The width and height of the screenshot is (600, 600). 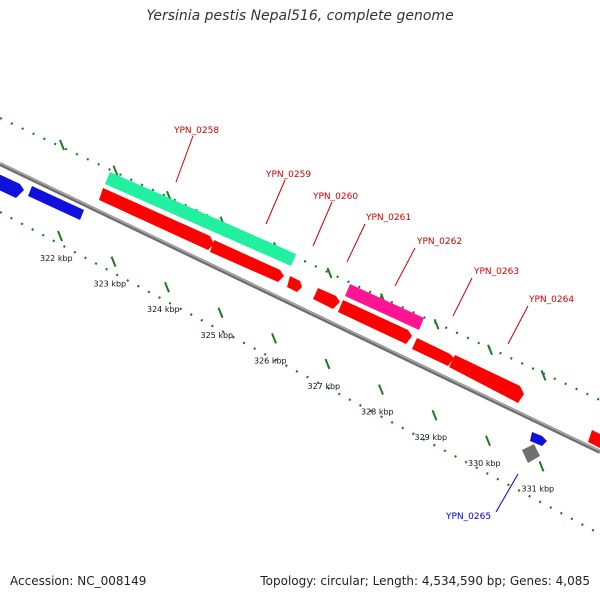 What do you see at coordinates (78, 581) in the screenshot?
I see `accession-text: Accession: NC_008149` at bounding box center [78, 581].